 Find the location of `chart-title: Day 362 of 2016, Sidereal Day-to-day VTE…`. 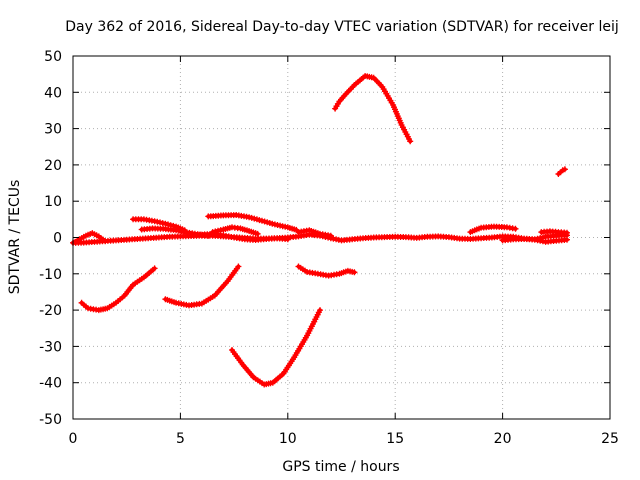

chart-title: Day 362 of 2016, Sidereal Day-to-day VTE… is located at coordinates (342, 27).